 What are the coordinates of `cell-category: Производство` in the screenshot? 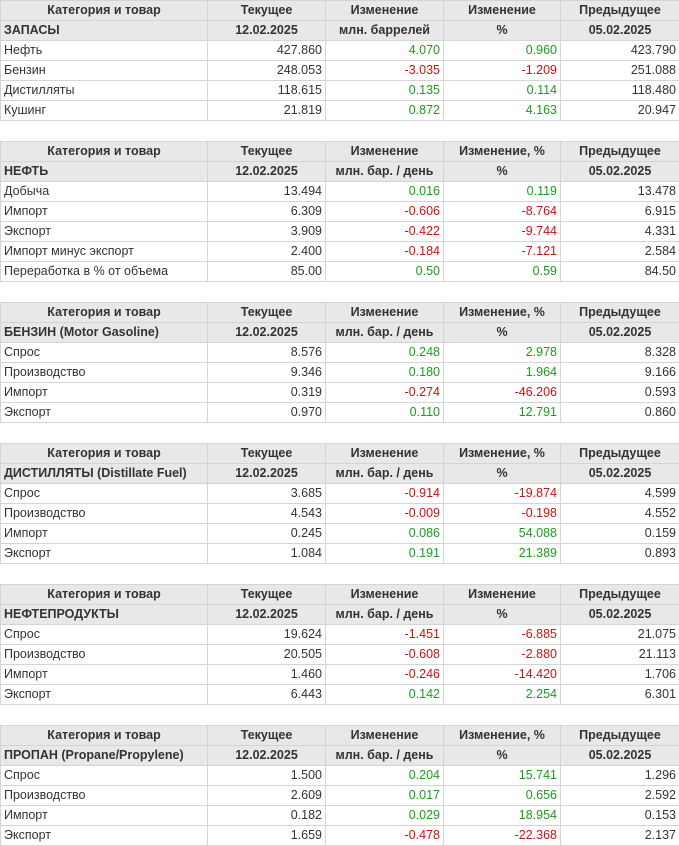 It's located at (104, 514).